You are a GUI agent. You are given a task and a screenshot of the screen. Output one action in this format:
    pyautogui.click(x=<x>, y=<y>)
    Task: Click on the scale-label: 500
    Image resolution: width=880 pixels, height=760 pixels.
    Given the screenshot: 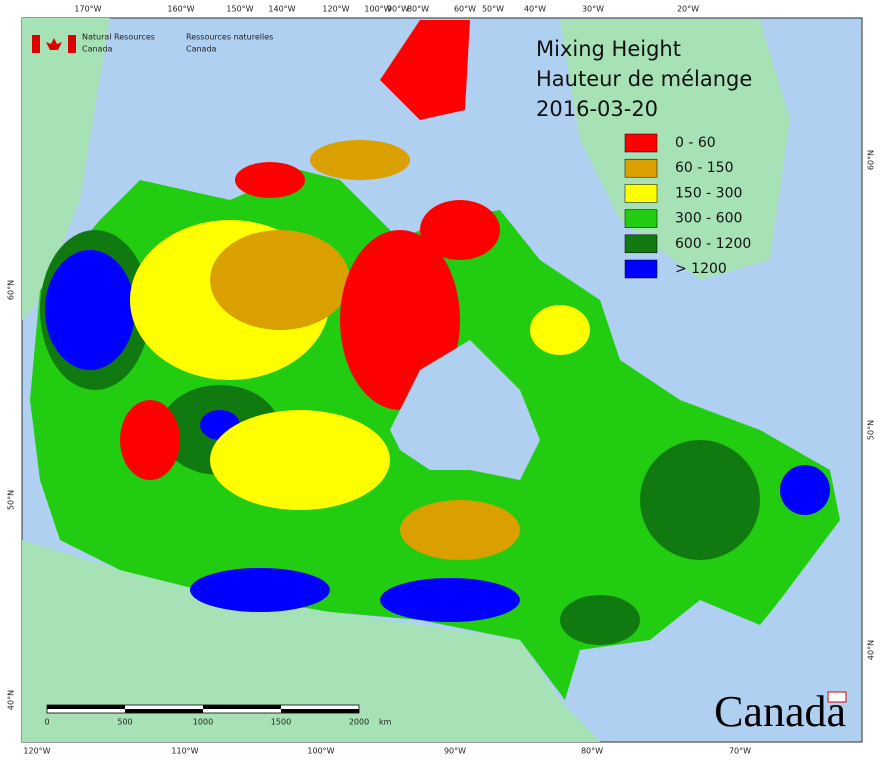 What is the action you would take?
    pyautogui.click(x=124, y=722)
    